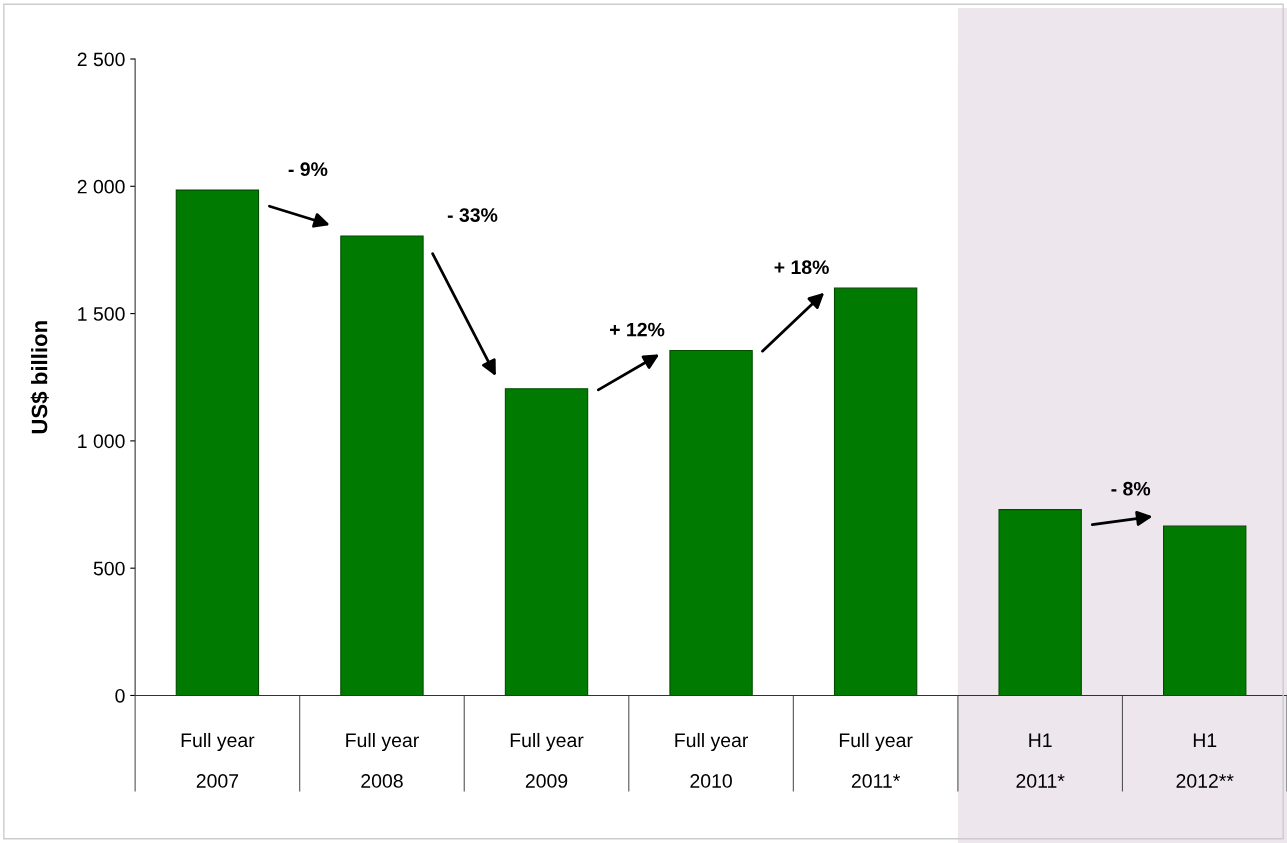 This screenshot has width=1287, height=843. Describe the element at coordinates (39, 377) in the screenshot. I see `y-axis-title: US$ billion` at that location.